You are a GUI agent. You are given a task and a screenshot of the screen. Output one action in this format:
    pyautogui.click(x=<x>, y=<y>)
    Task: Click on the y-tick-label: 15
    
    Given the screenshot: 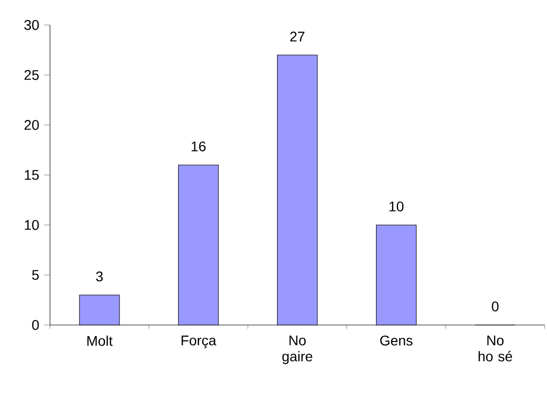 What is the action you would take?
    pyautogui.click(x=31, y=175)
    